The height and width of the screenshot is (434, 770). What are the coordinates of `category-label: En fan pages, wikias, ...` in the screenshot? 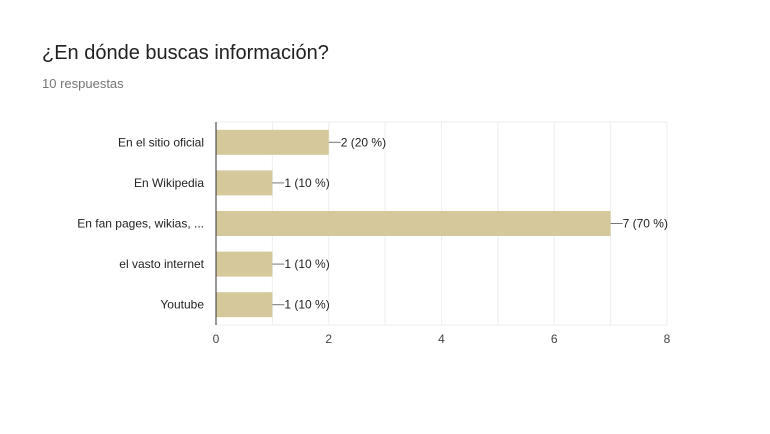 It's located at (140, 224).